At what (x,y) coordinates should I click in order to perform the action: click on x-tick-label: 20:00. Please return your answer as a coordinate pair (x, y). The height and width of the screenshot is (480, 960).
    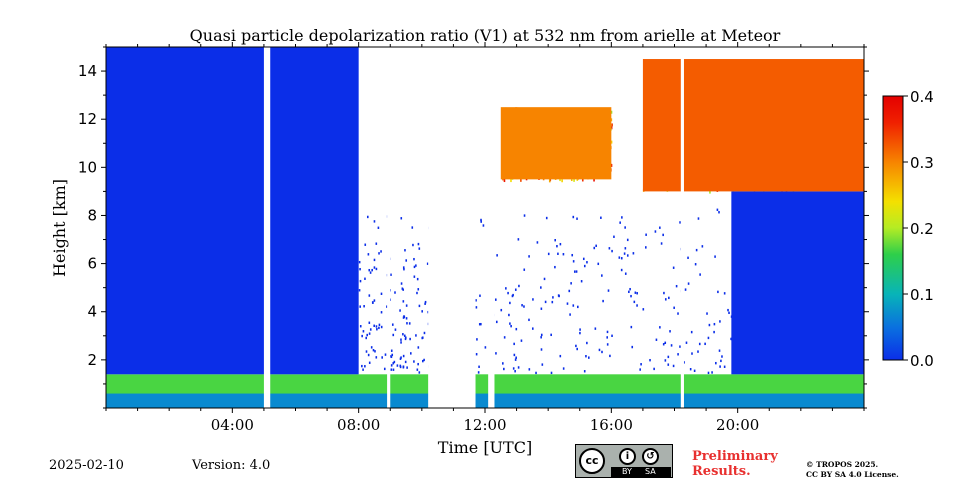
    Looking at the image, I should click on (737, 425).